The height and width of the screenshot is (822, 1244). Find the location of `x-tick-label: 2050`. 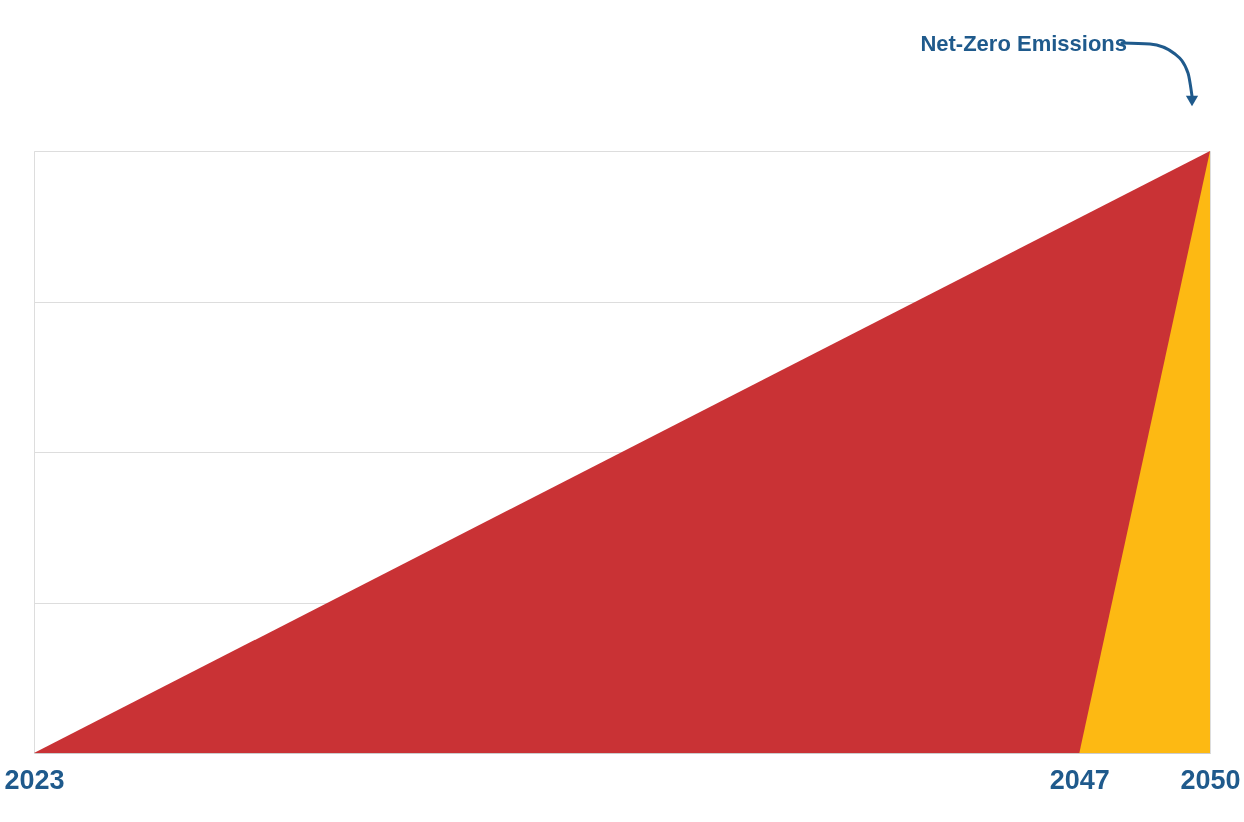

x-tick-label: 2050 is located at coordinates (1210, 779).